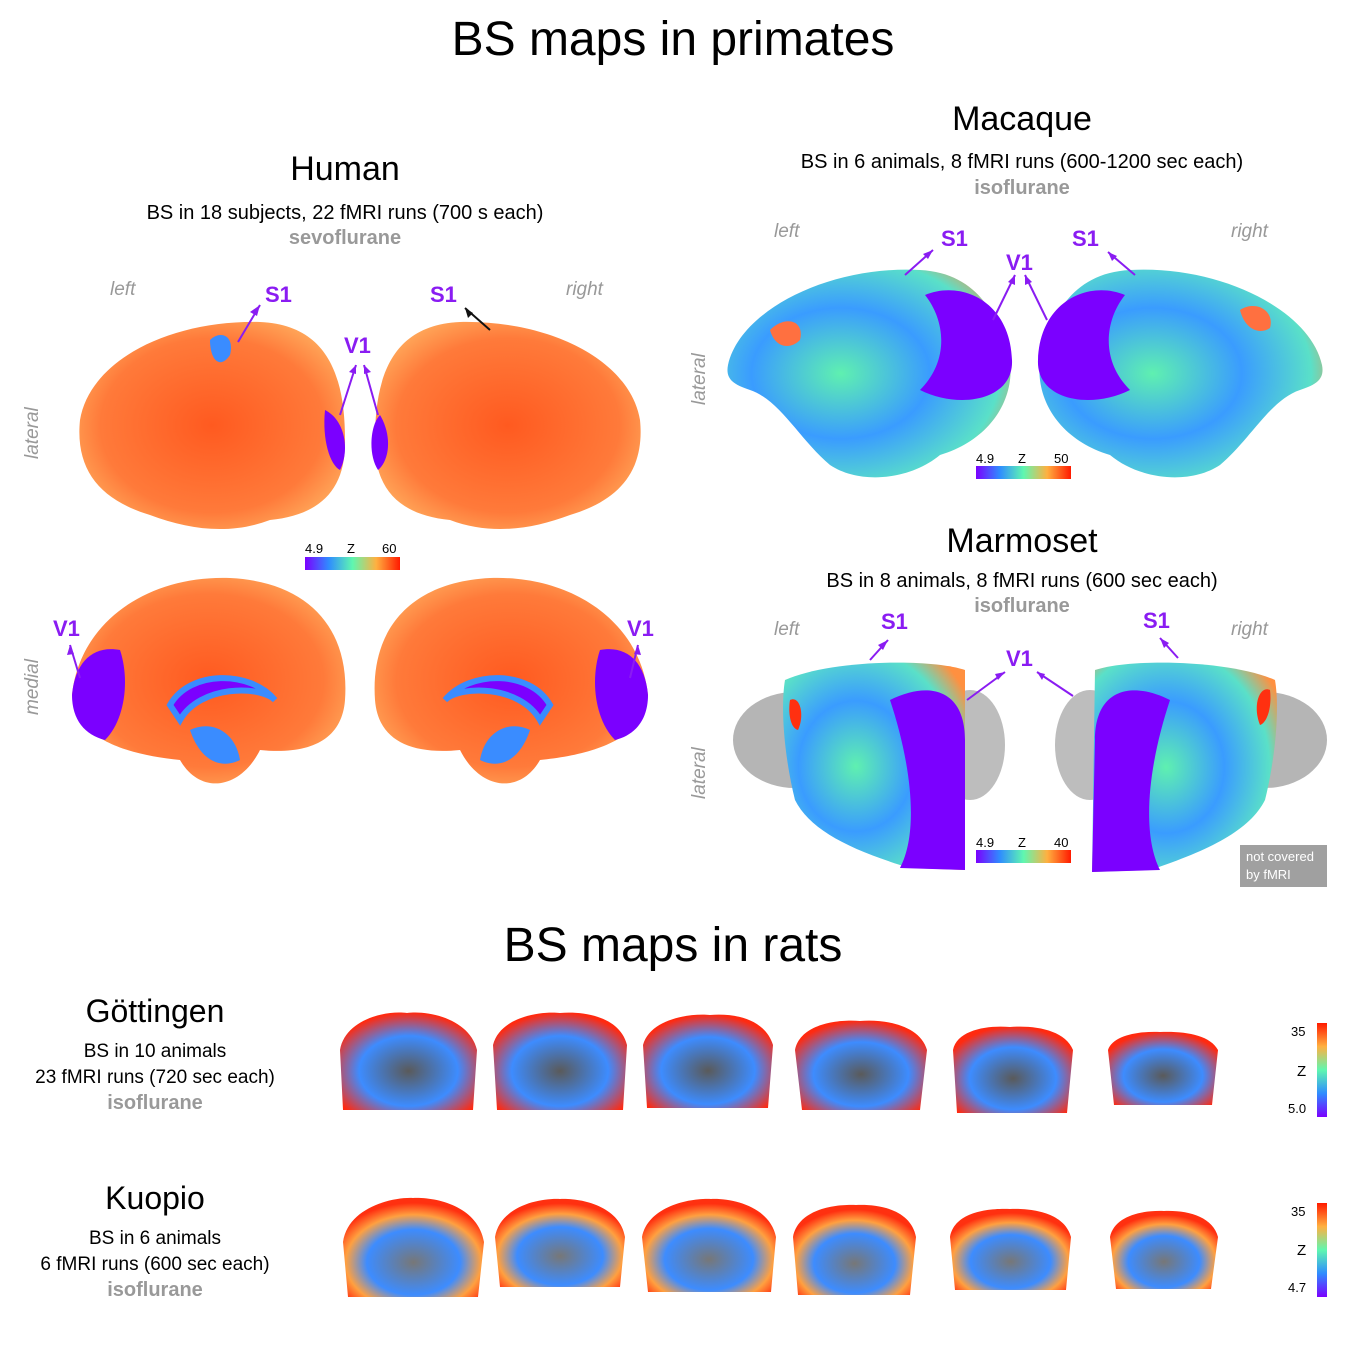 This screenshot has height=1346, width=1346. Describe the element at coordinates (780, 1247) in the screenshot. I see `kuopio-slices` at that location.